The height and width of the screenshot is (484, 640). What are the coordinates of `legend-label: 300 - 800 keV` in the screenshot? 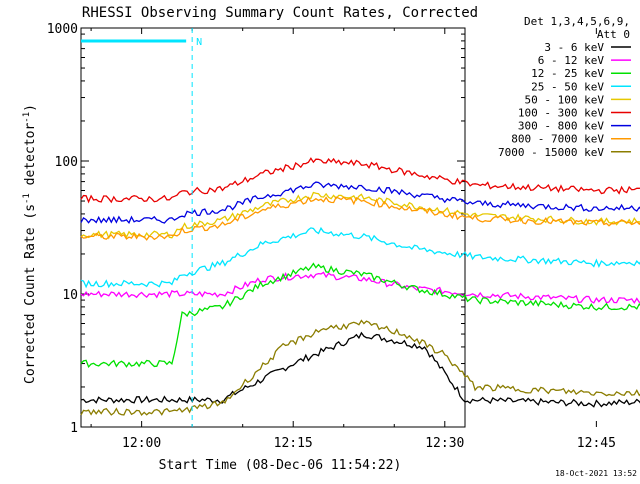 It's located at (561, 126).